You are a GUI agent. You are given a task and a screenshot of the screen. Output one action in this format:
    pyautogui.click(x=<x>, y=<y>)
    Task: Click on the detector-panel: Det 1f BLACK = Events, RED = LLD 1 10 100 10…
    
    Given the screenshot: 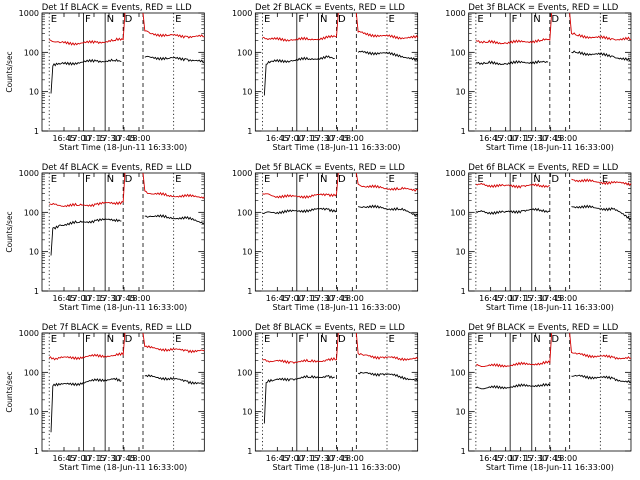 What is the action you would take?
    pyautogui.click(x=105, y=77)
    